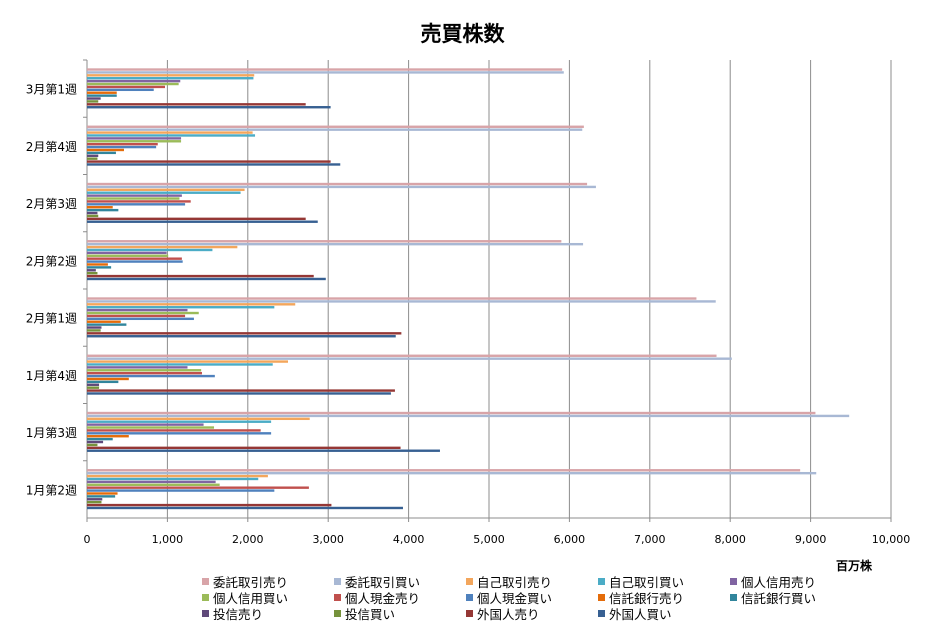 The width and height of the screenshot is (925, 627). Describe the element at coordinates (51, 433) in the screenshot. I see `y-tick-label: 1月第3週` at that location.